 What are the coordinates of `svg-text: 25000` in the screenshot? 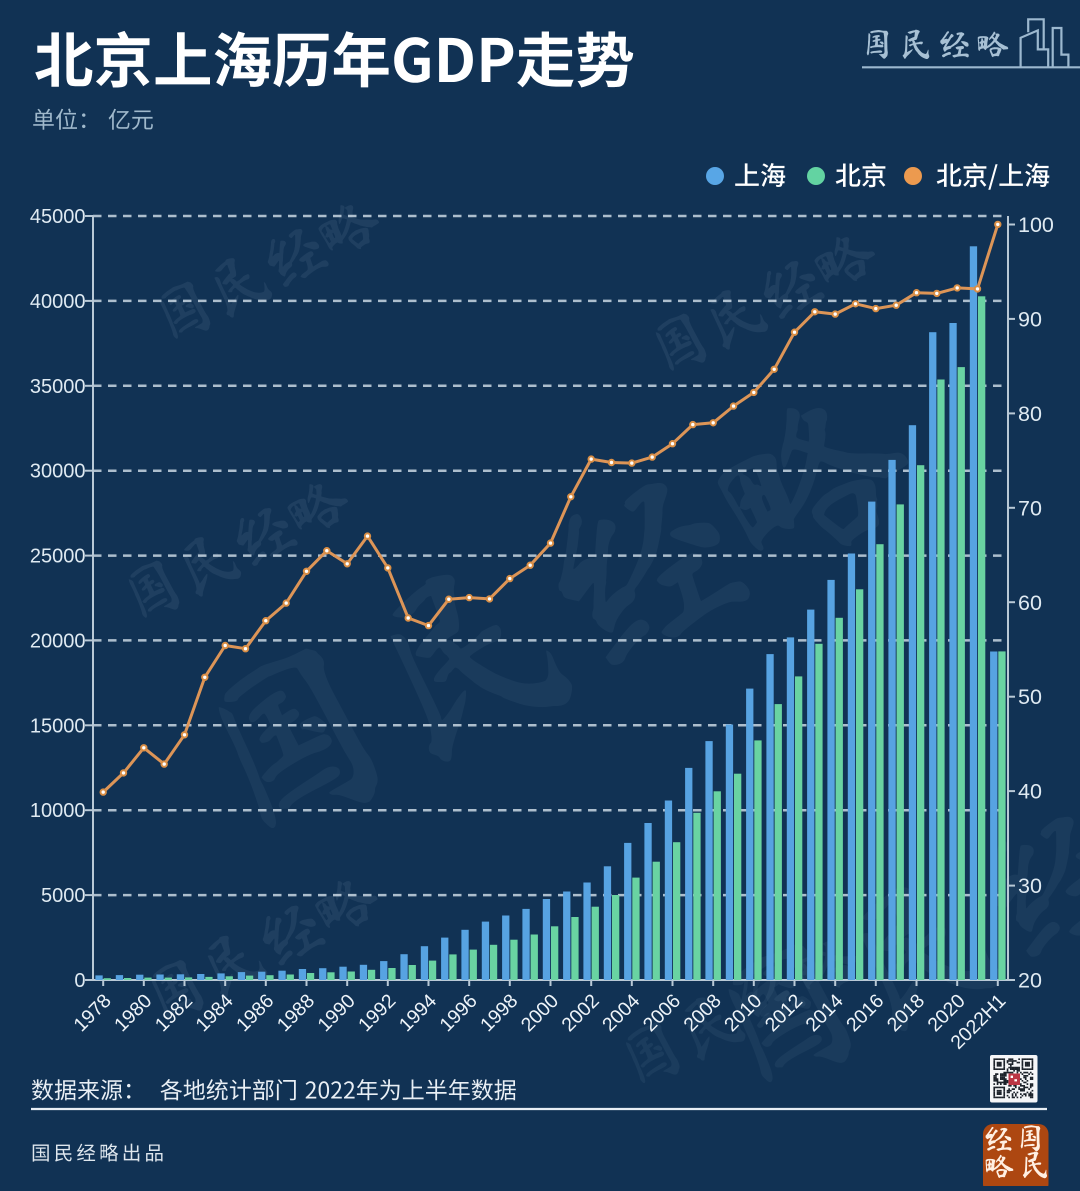 It's located at (58, 557).